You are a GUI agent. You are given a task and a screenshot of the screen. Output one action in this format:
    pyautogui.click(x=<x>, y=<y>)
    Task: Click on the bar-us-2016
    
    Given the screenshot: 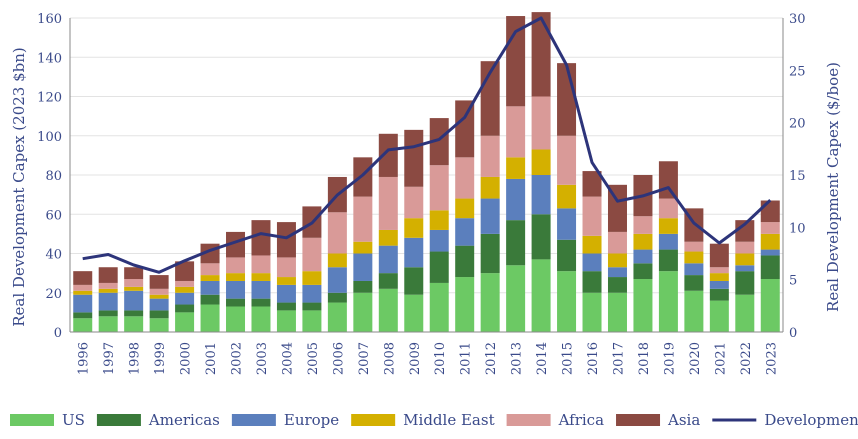 What is the action you would take?
    pyautogui.click(x=592, y=312)
    